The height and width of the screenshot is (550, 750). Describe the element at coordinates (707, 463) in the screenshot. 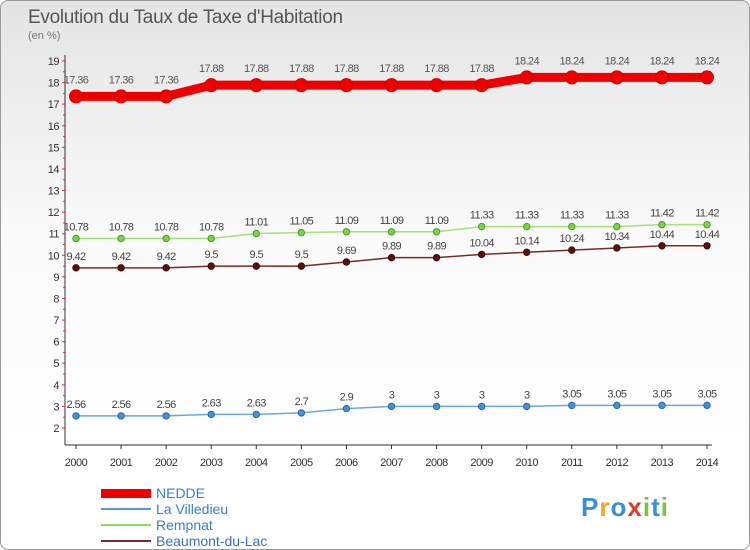

I see `x-tick-label: 2014` at that location.